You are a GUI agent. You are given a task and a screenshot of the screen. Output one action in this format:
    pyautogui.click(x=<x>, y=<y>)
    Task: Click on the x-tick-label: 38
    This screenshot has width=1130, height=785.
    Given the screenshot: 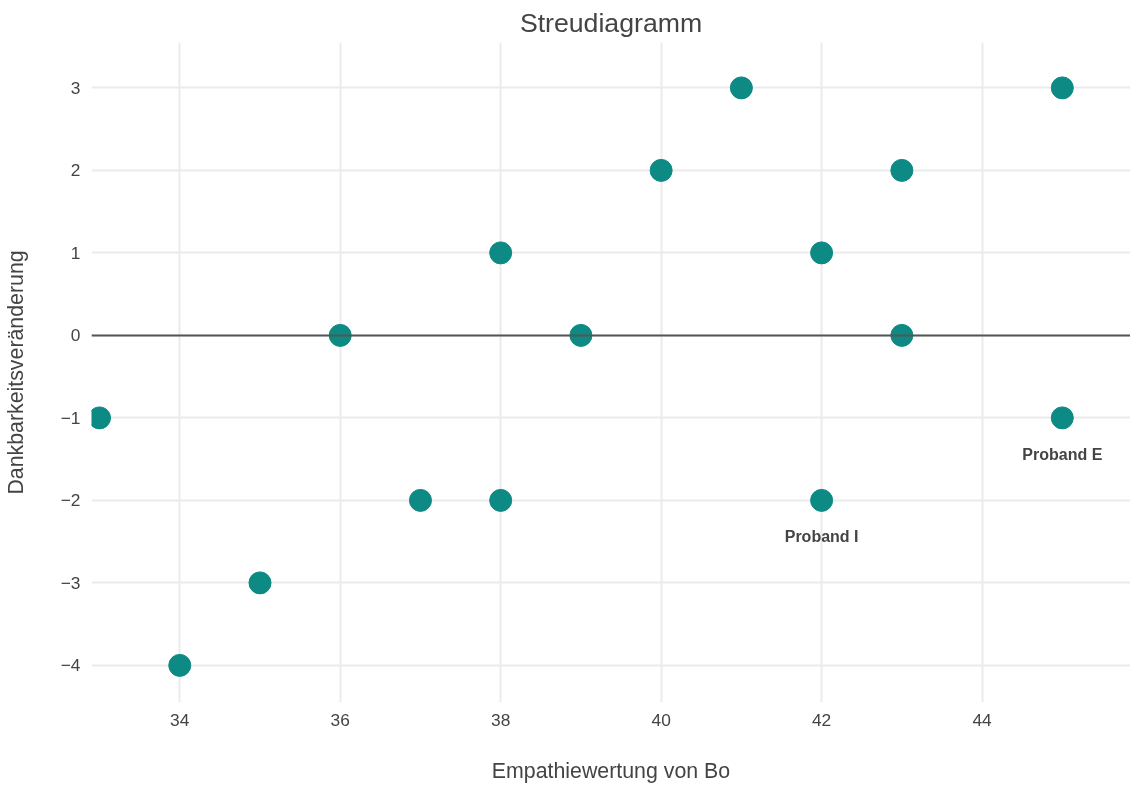 What is the action you would take?
    pyautogui.click(x=501, y=719)
    